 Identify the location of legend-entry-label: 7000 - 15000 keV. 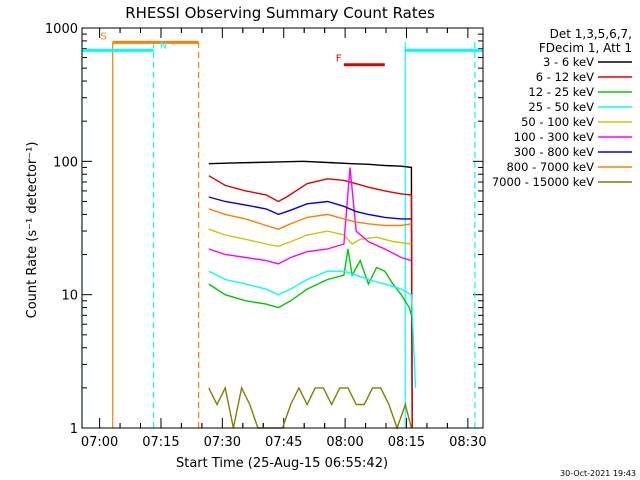
(543, 182).